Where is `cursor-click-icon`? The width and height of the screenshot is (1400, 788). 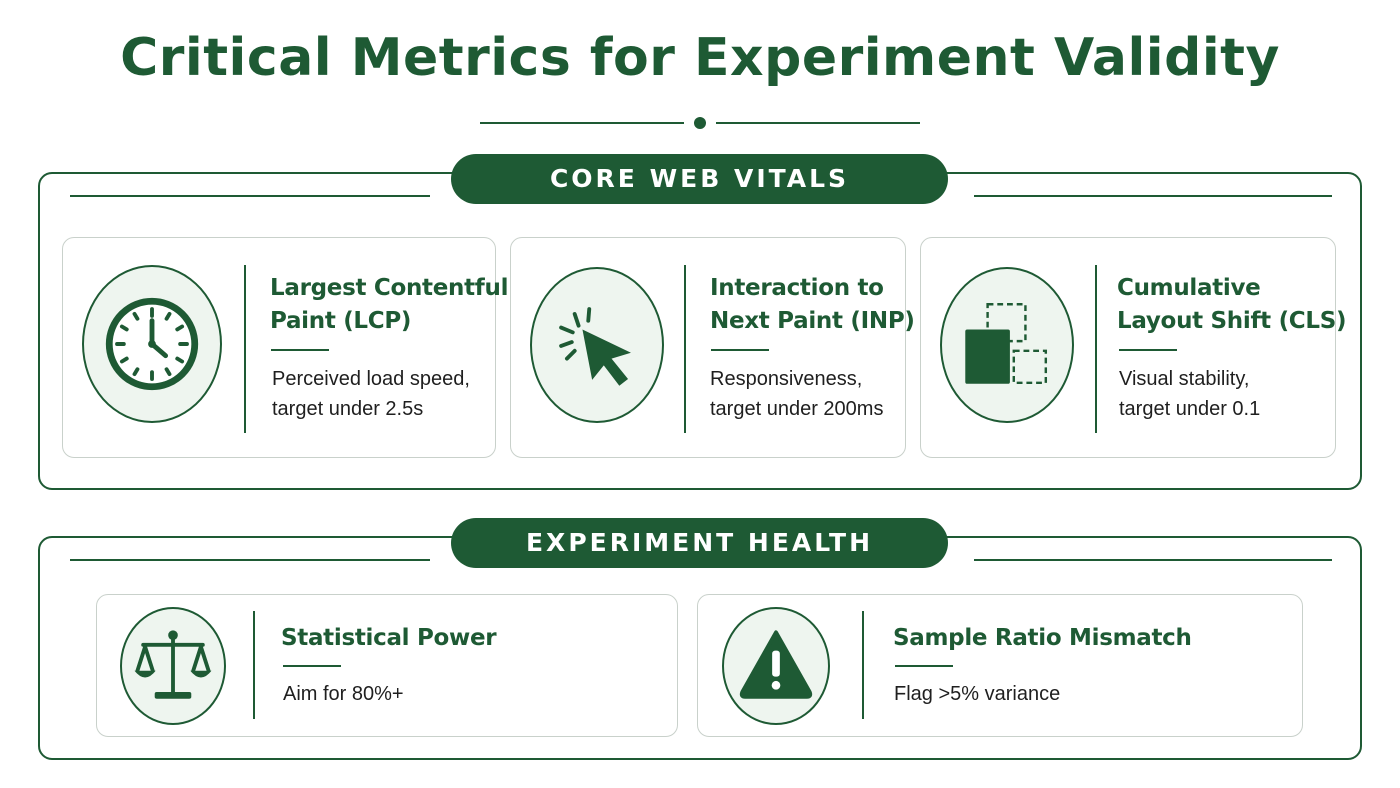
cursor-click-icon is located at coordinates (595, 346).